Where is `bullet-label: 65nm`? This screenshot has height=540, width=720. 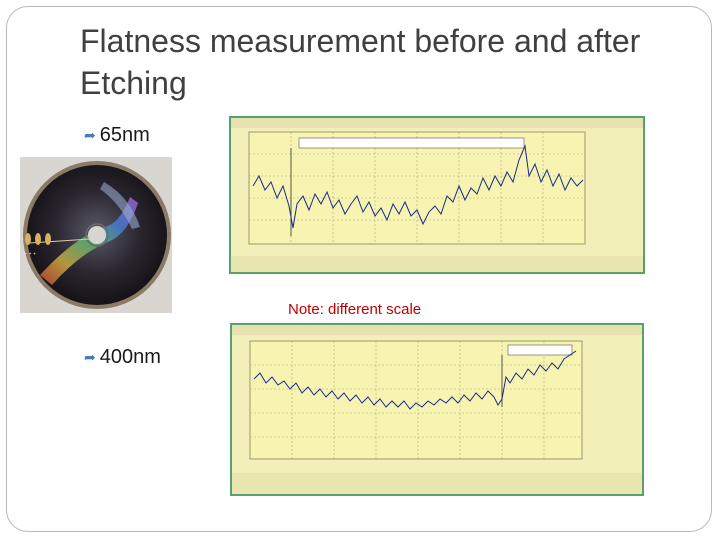 bullet-label: 65nm is located at coordinates (124, 135).